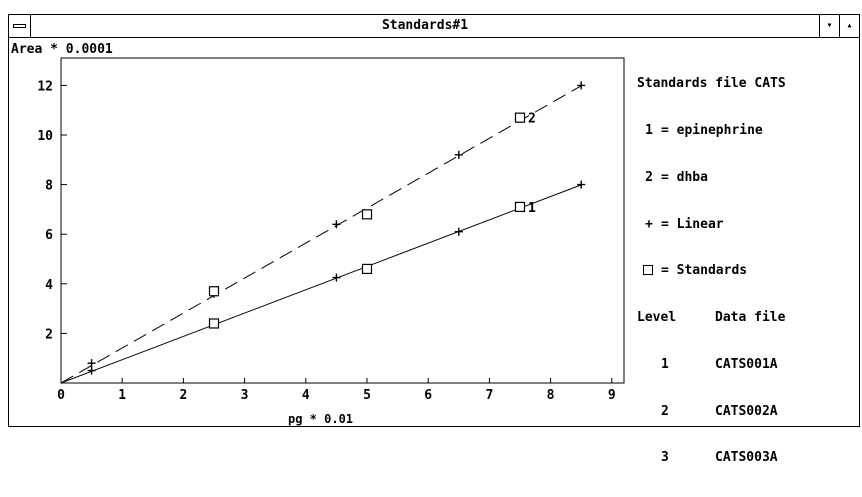 This screenshot has height=497, width=862. I want to click on legend-text: = Linear, so click(692, 224).